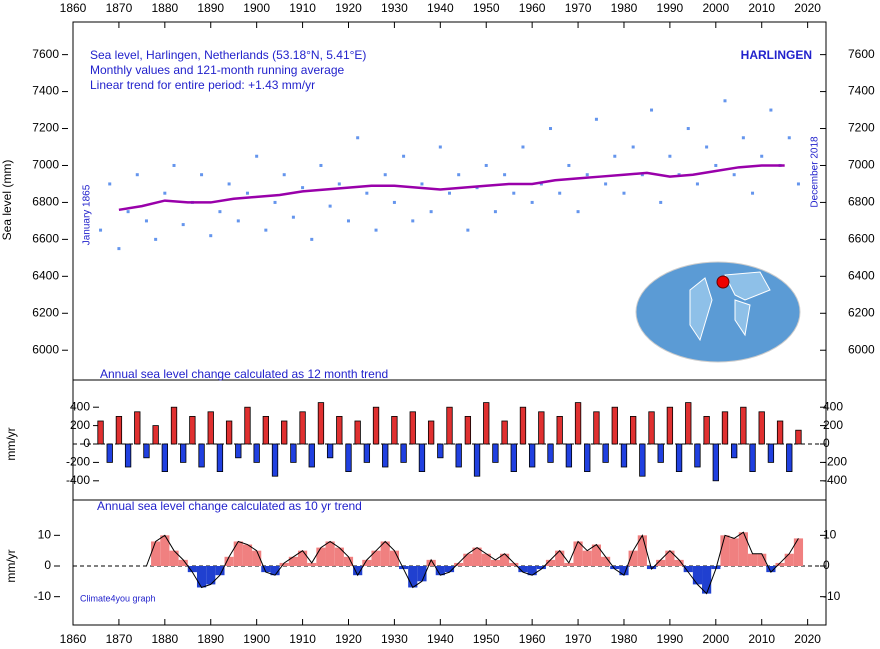  Describe the element at coordinates (715, 639) in the screenshot. I see `x-tick-label: 2000` at that location.